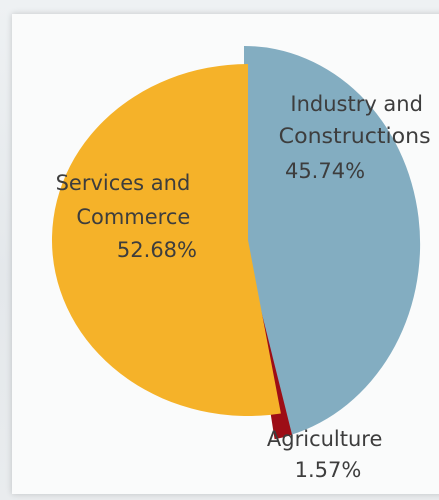  Describe the element at coordinates (356, 104) in the screenshot. I see `industry-label-line1: Industry and` at that location.